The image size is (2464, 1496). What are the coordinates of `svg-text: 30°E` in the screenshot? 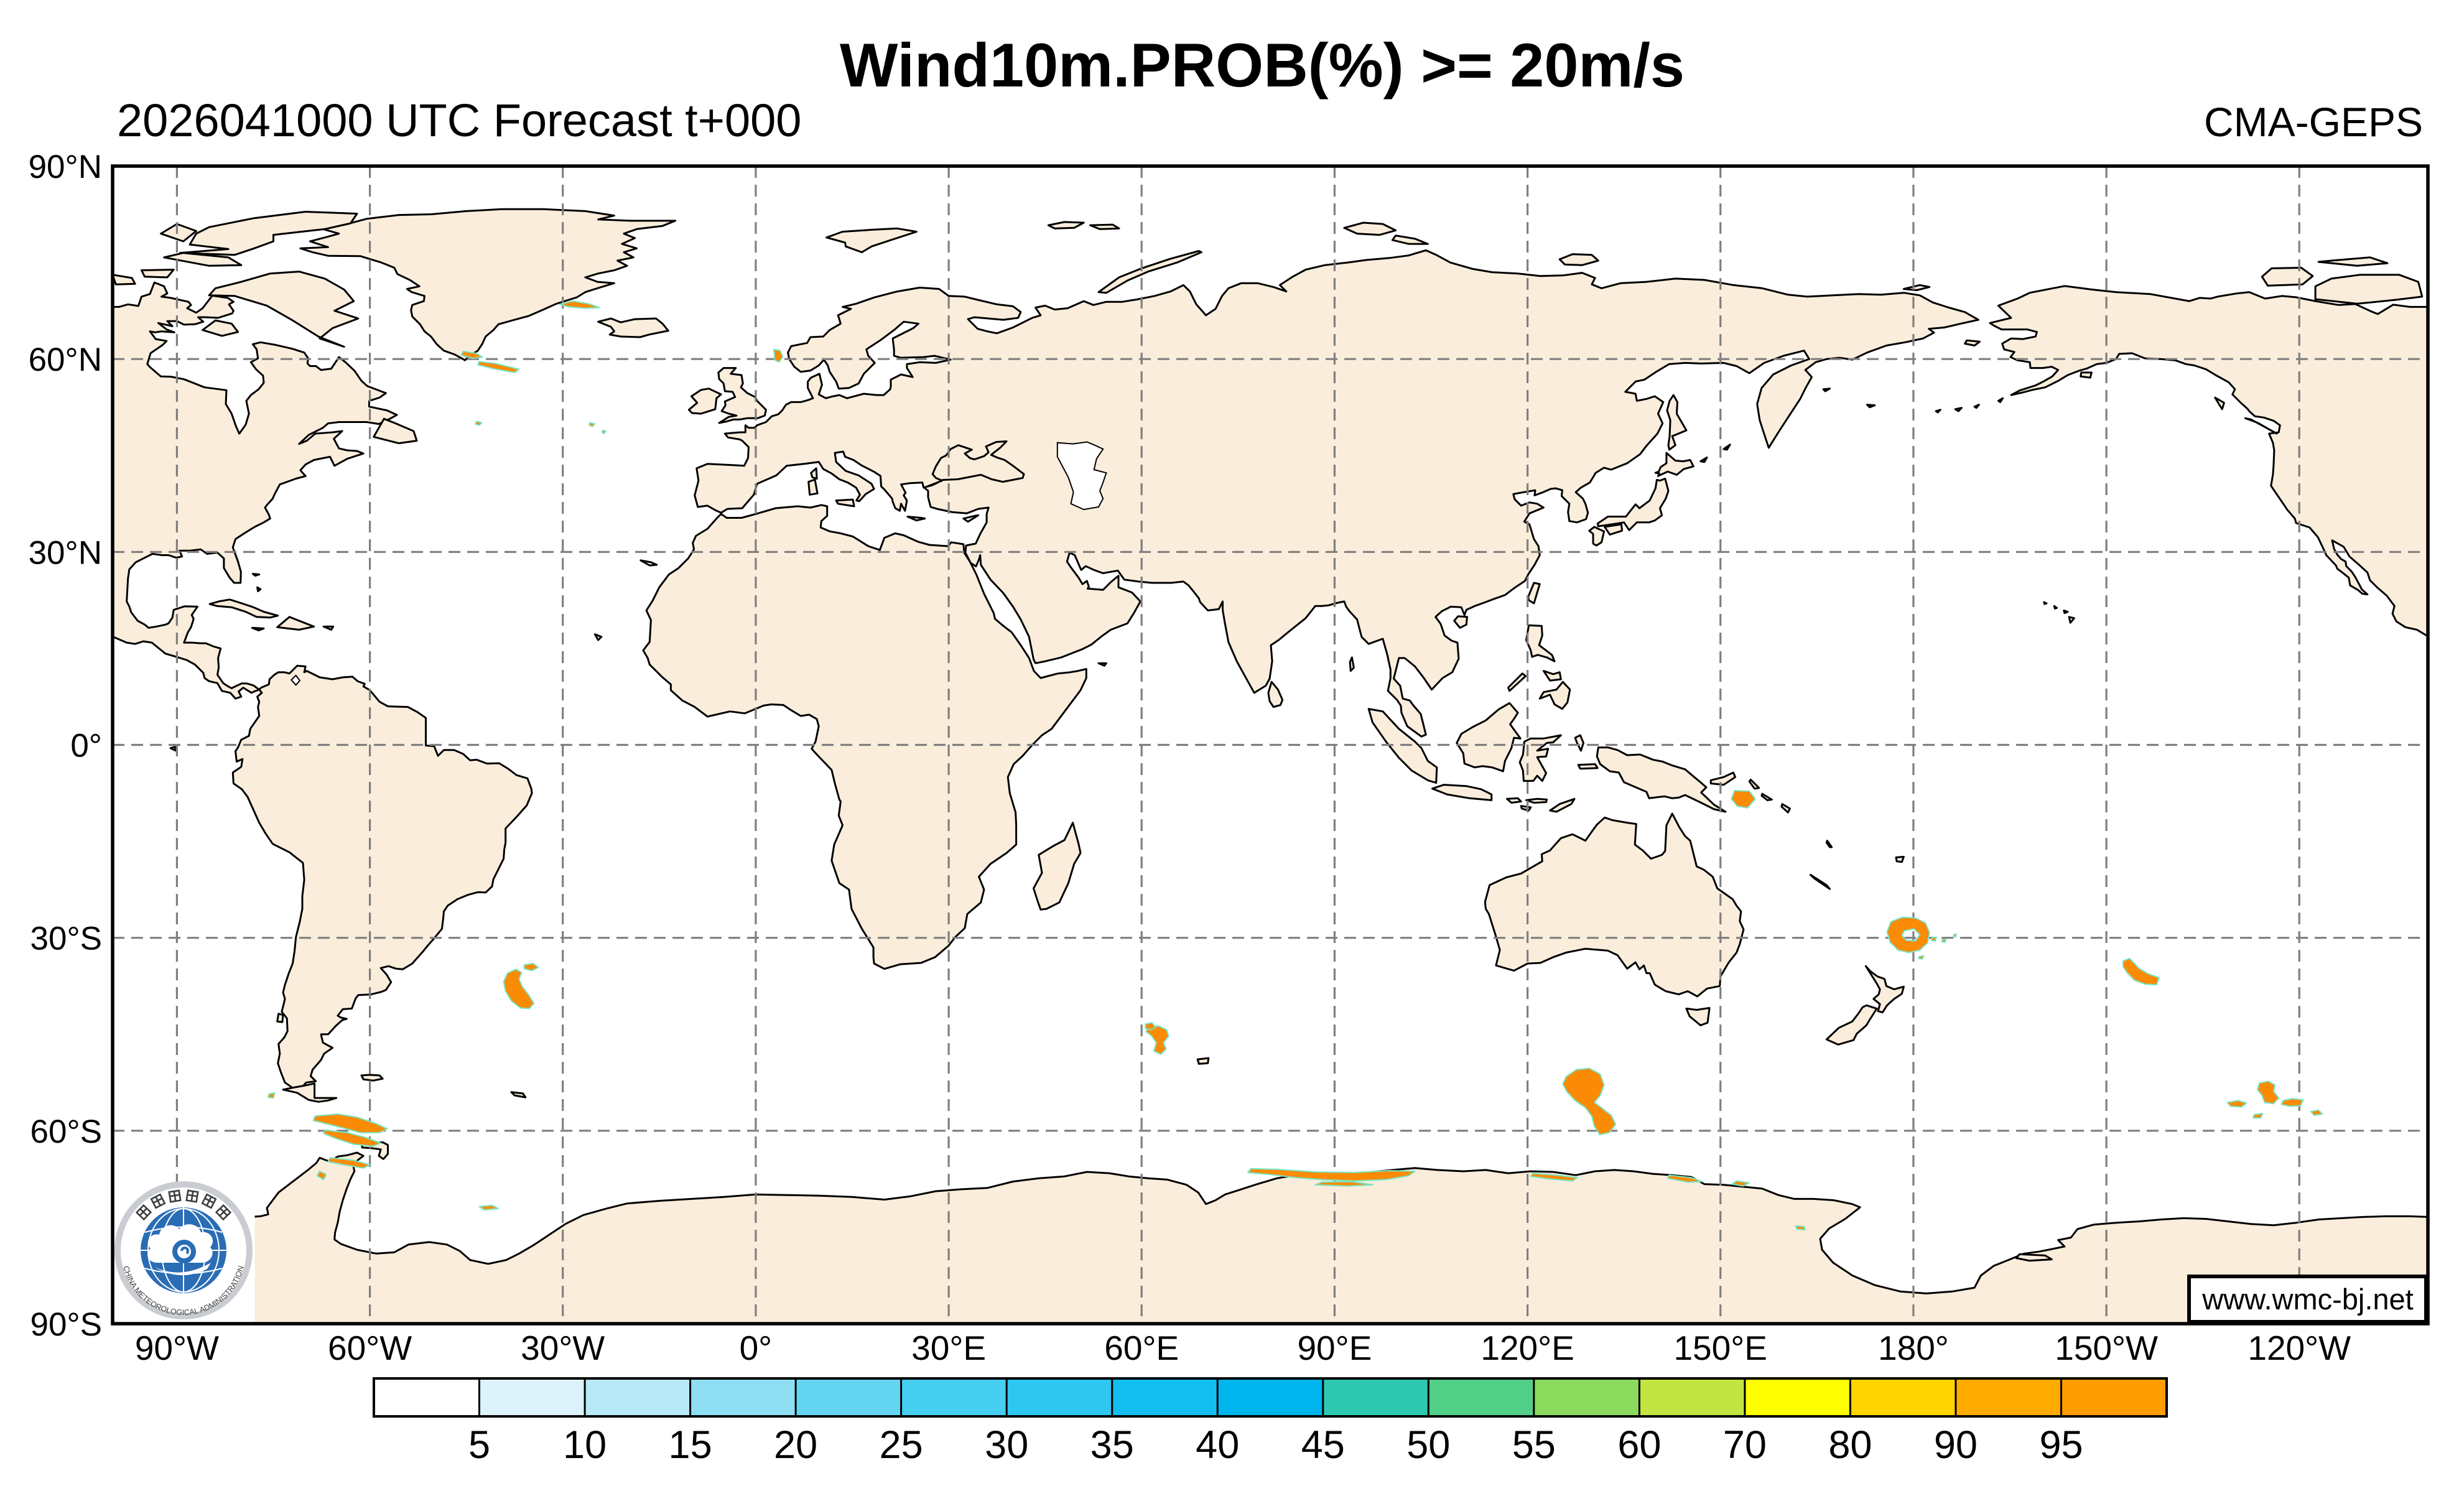 It's located at (948, 1348).